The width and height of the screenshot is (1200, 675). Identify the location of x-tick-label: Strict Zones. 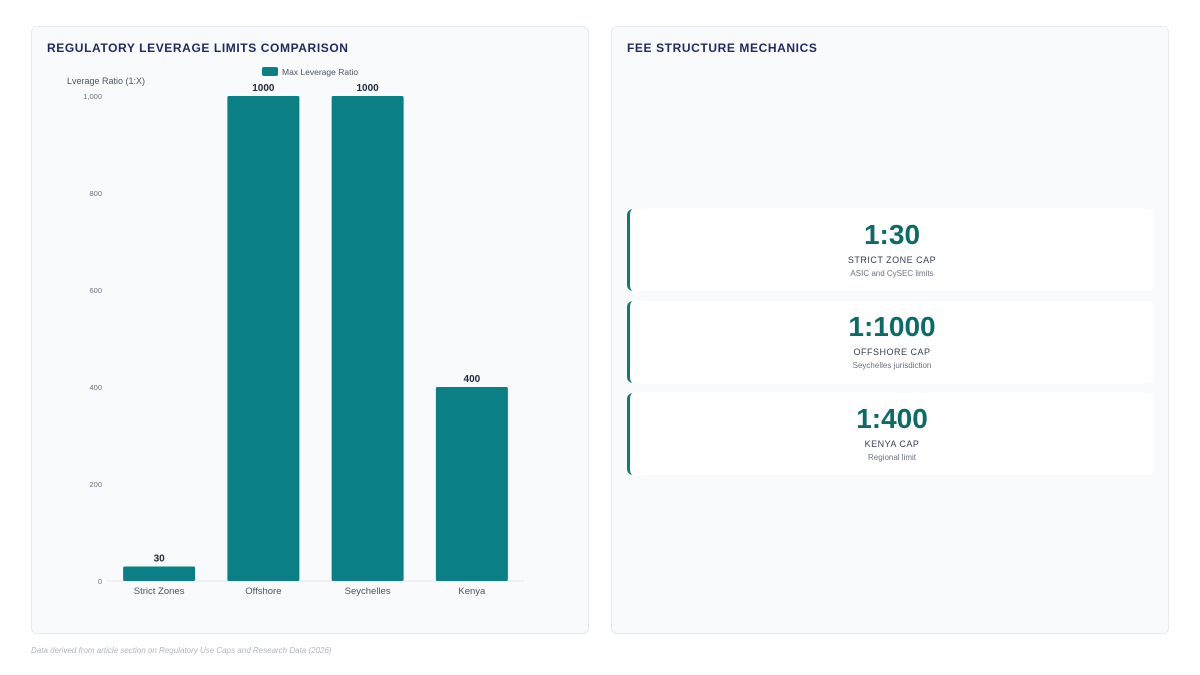
(159, 591).